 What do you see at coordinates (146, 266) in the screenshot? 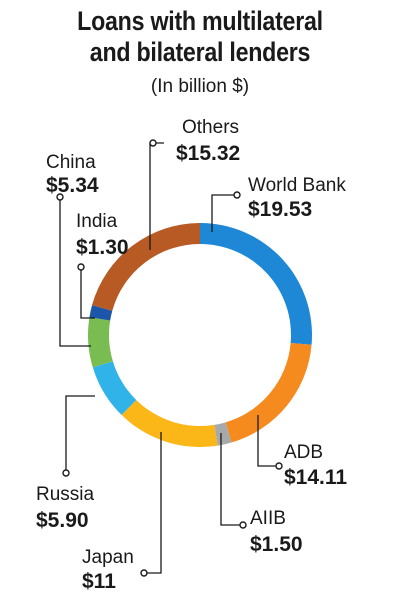
I see `donut-segment-others` at bounding box center [146, 266].